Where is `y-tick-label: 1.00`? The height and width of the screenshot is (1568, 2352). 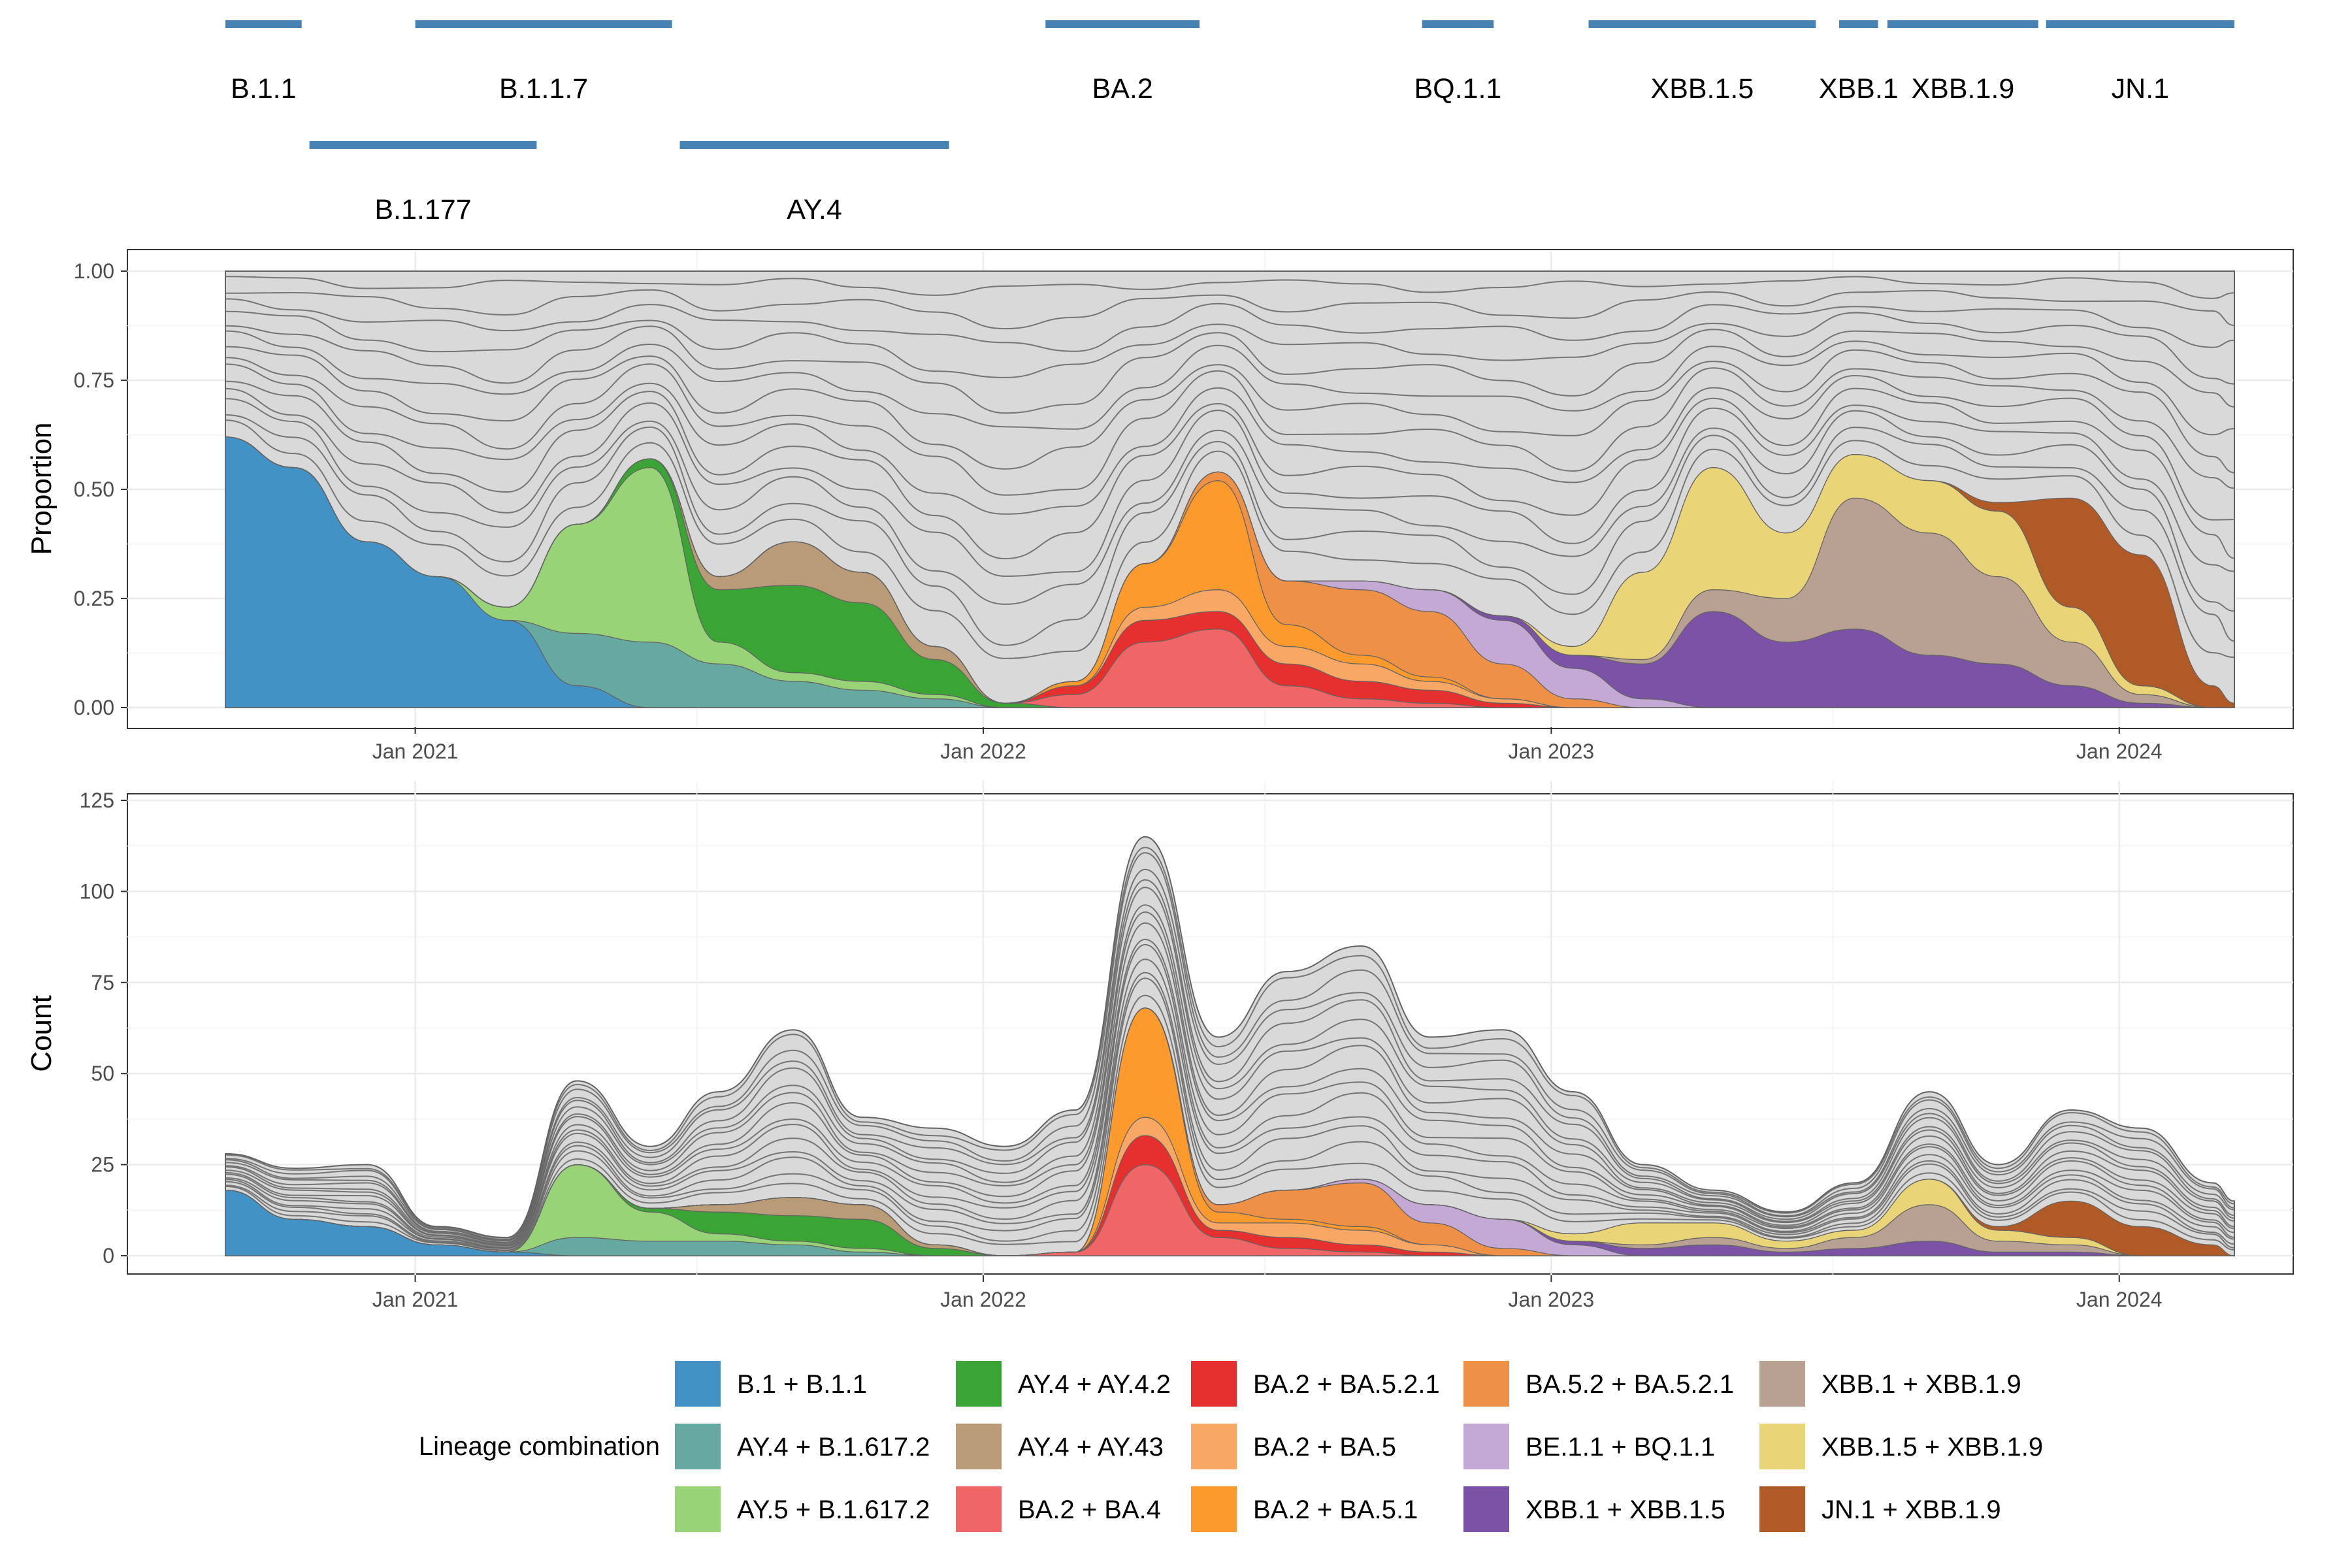
y-tick-label: 1.00 is located at coordinates (94, 271).